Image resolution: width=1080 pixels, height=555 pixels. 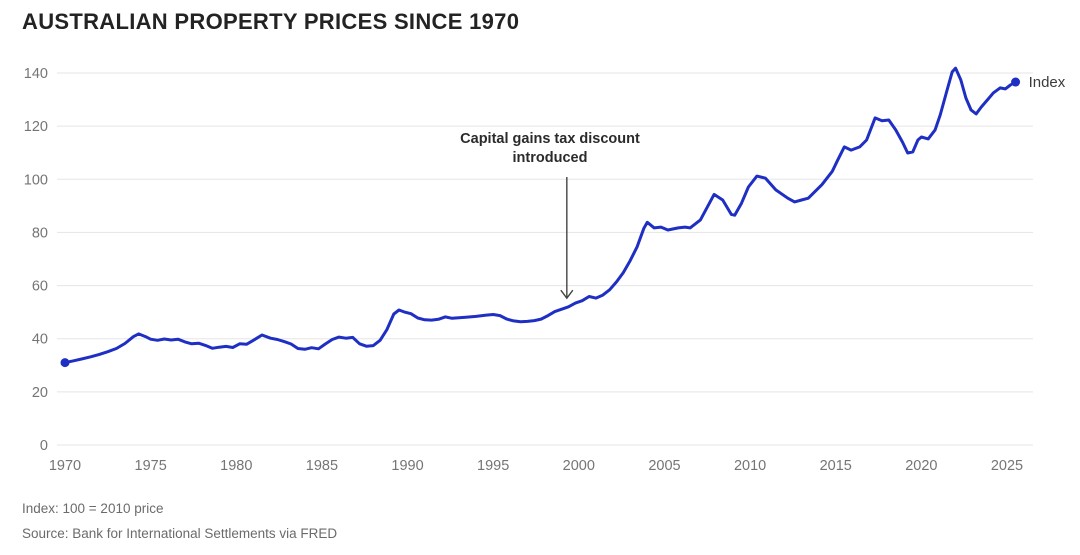 I want to click on series-end-label: Index, so click(x=1047, y=82).